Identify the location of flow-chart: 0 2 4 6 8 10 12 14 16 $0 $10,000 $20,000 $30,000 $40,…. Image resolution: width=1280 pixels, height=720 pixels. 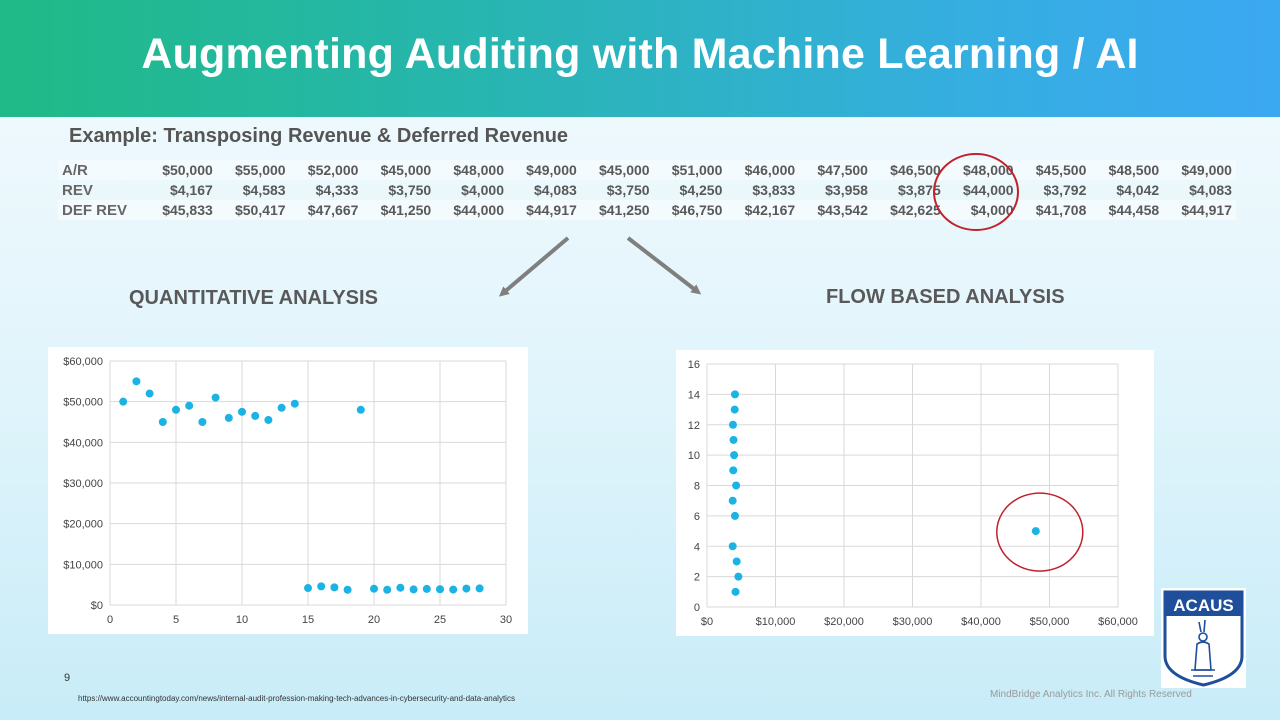
(915, 493).